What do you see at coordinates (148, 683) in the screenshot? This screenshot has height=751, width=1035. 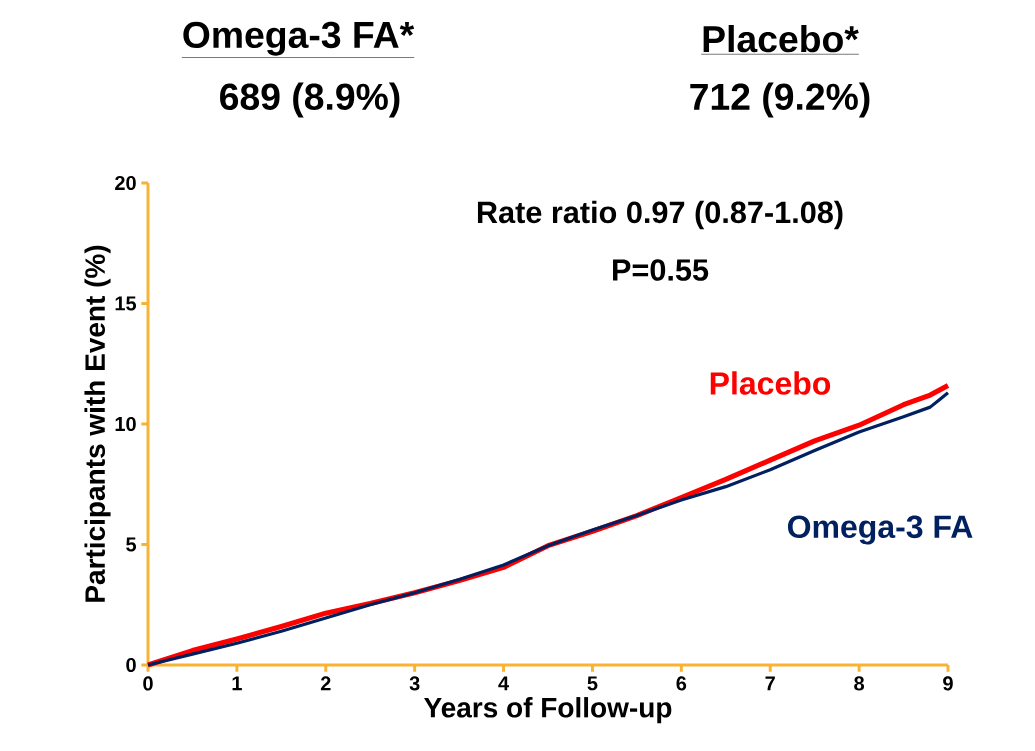 I see `x-tick-label: 0` at bounding box center [148, 683].